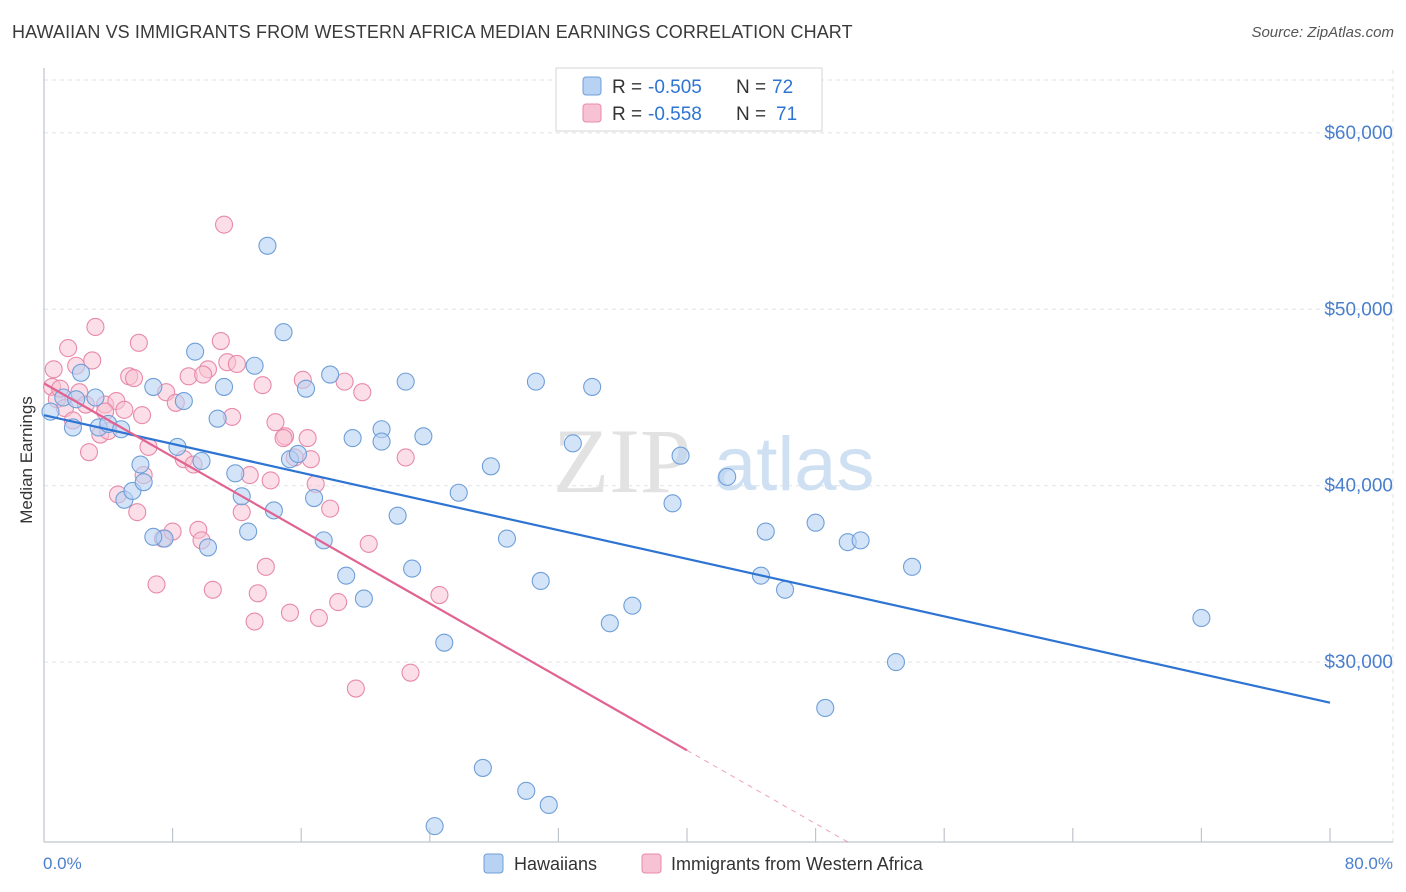 This screenshot has width=1406, height=892. Describe the element at coordinates (62, 863) in the screenshot. I see `x-tick-label-min: 0.0%` at that location.